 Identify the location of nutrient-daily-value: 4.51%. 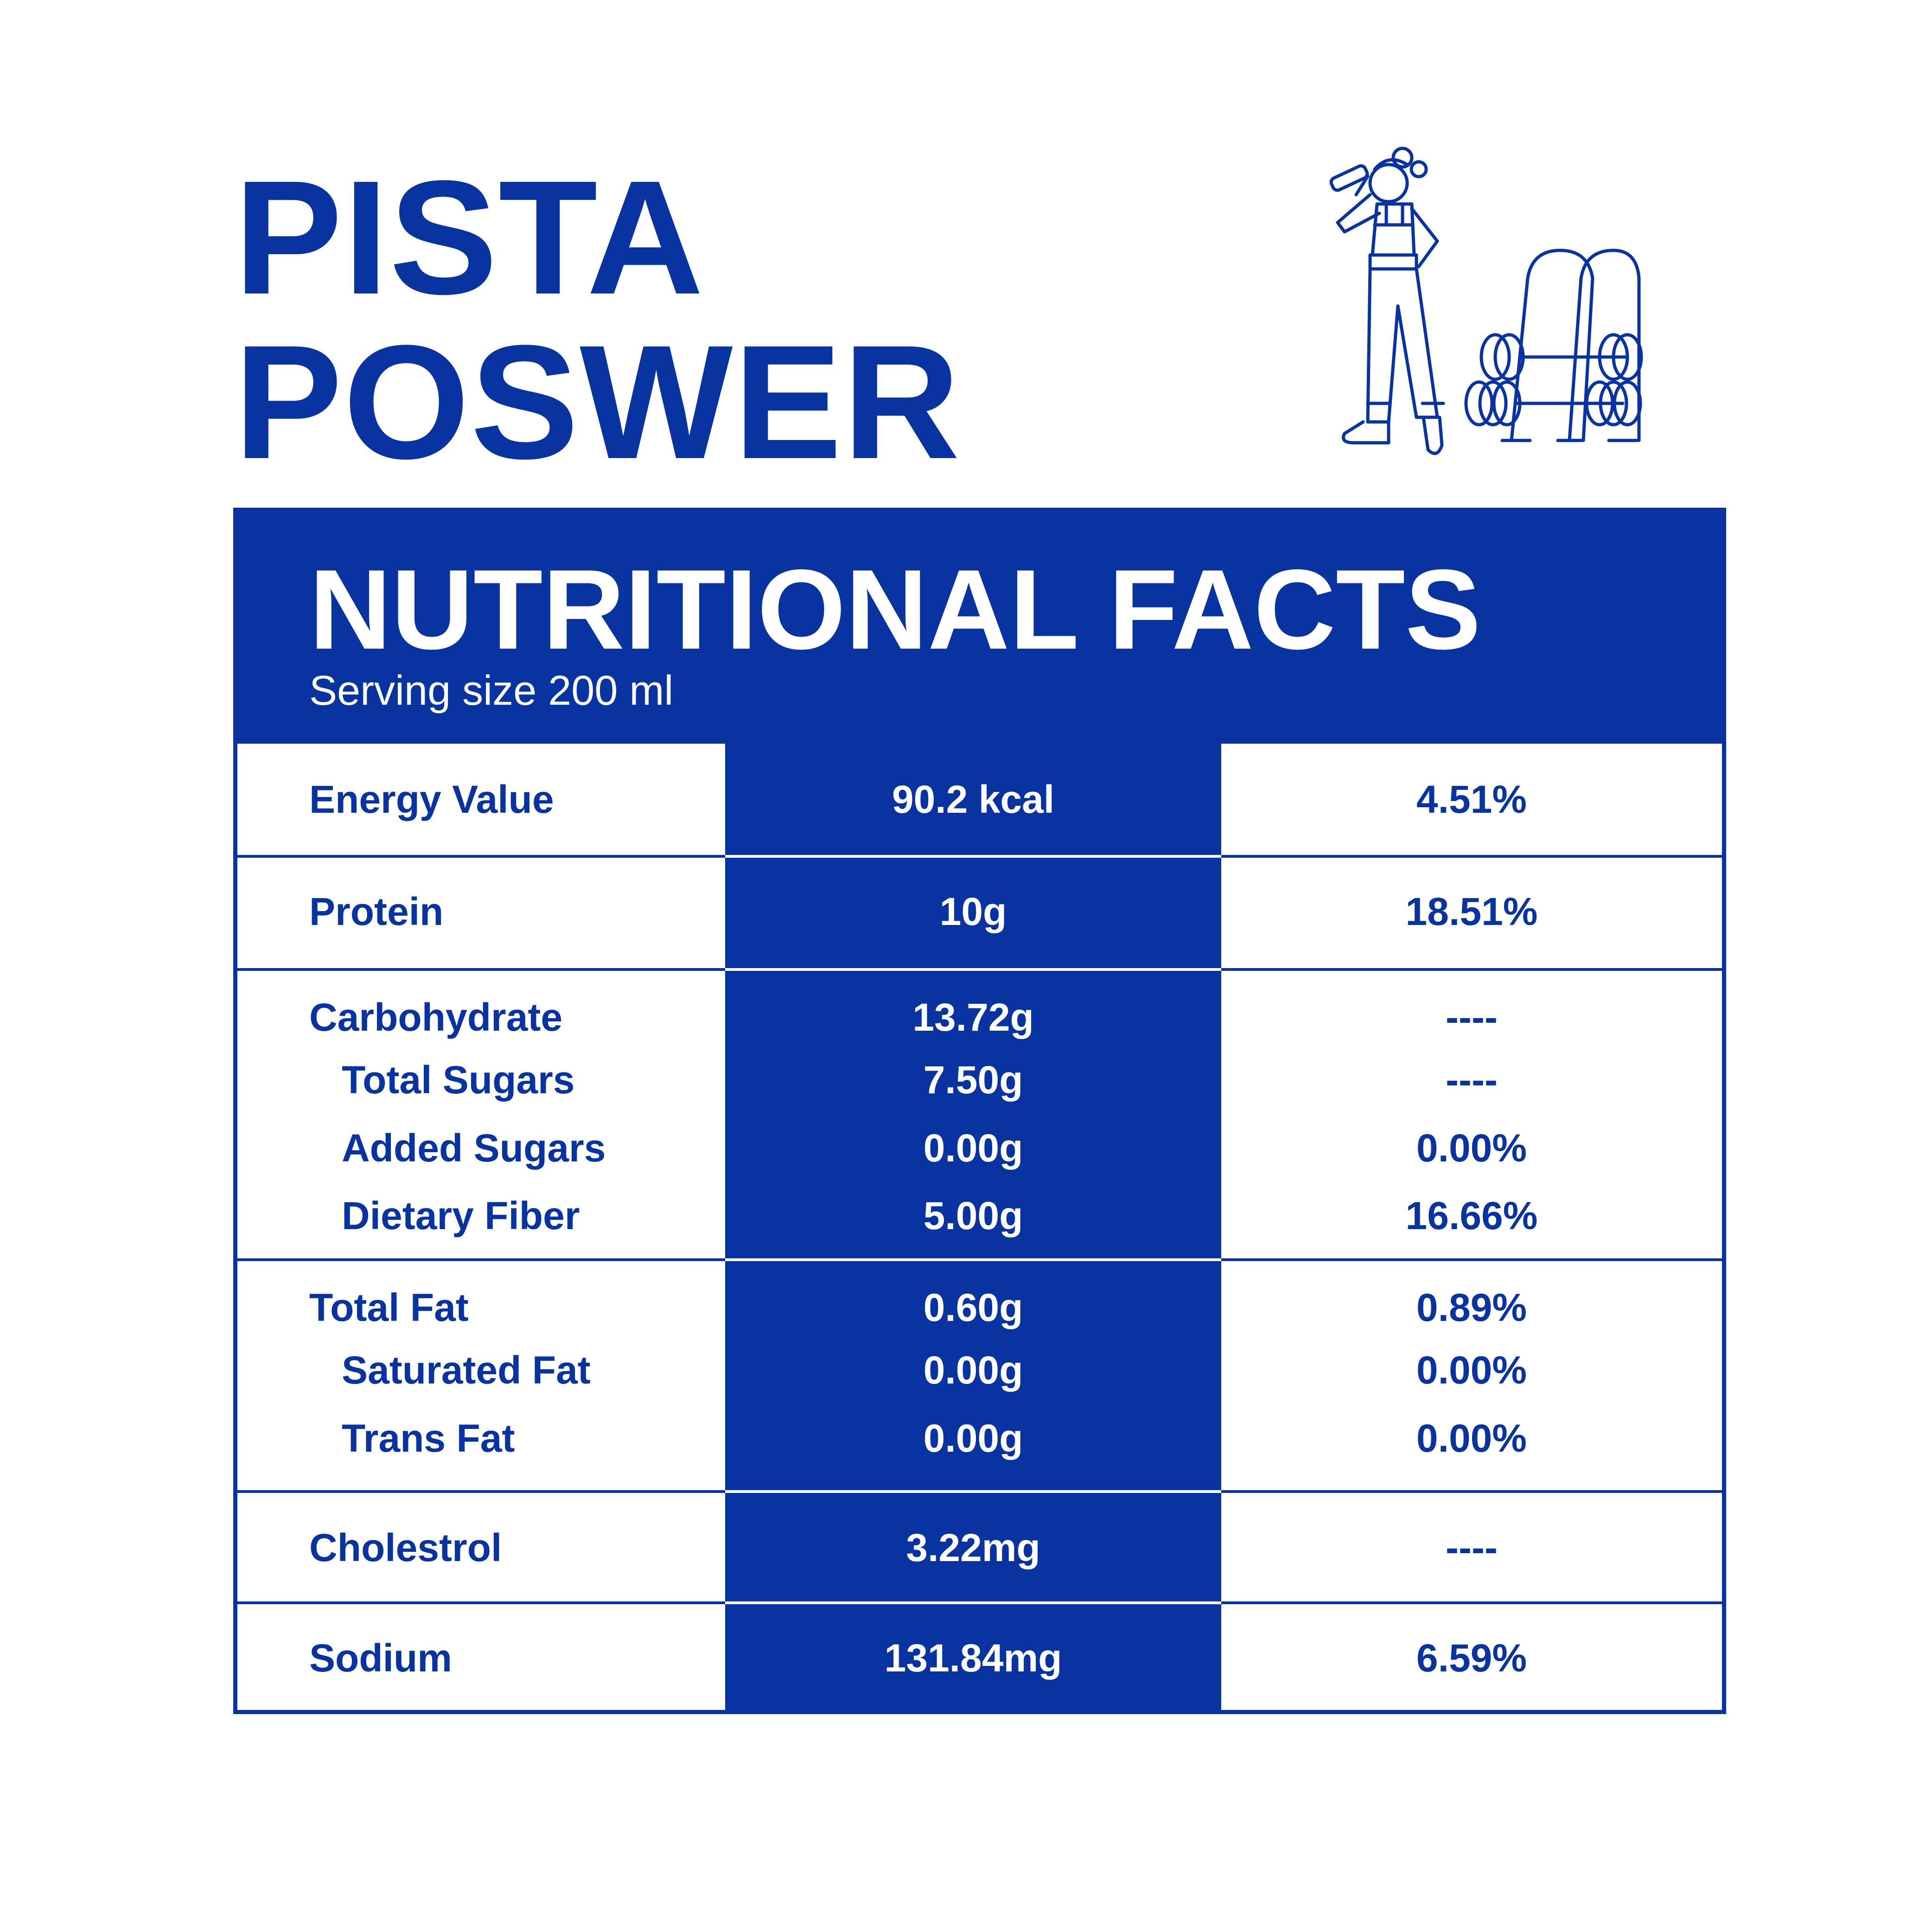
(1471, 799).